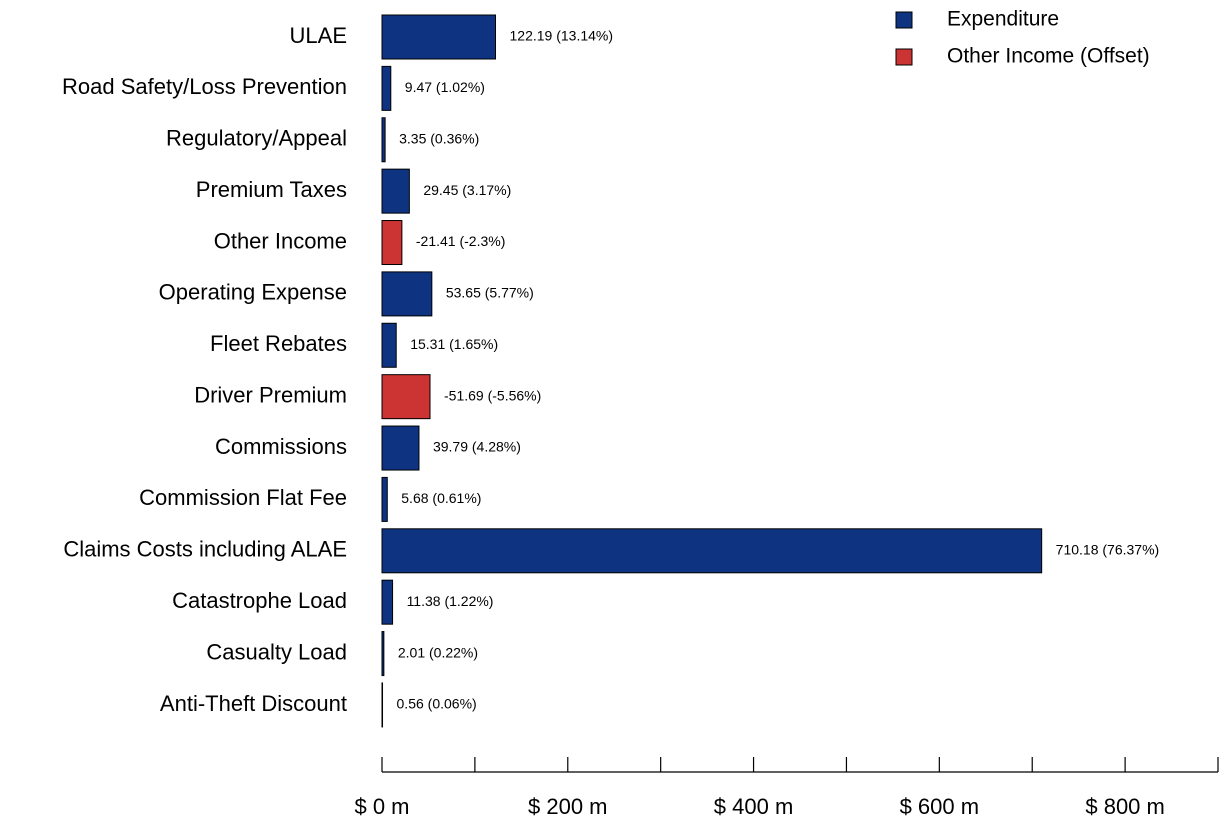 The width and height of the screenshot is (1225, 825). What do you see at coordinates (460, 241) in the screenshot?
I see `value-label: -21.41 (-2.3%)` at bounding box center [460, 241].